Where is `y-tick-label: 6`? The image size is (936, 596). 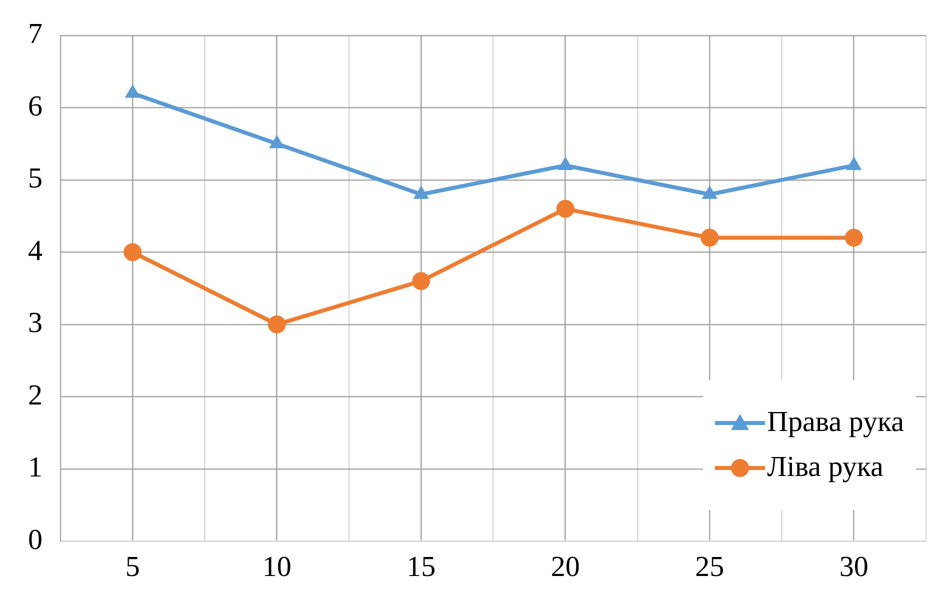
y-tick-label: 6 is located at coordinates (35, 106).